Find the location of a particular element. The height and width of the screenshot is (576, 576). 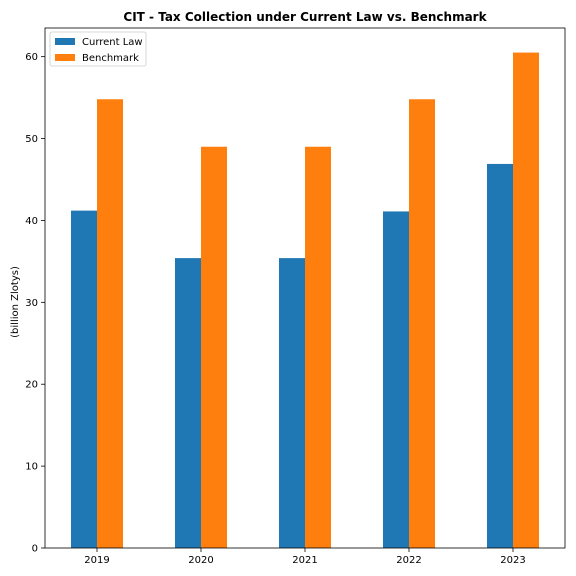

y-tick-label: 10 is located at coordinates (31, 467).